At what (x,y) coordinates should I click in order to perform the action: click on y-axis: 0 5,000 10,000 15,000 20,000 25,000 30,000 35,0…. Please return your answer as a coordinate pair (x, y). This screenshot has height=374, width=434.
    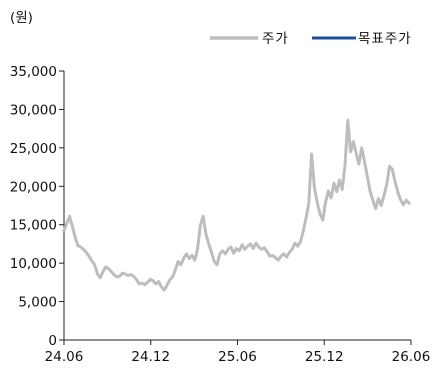
    Looking at the image, I should click on (37, 206).